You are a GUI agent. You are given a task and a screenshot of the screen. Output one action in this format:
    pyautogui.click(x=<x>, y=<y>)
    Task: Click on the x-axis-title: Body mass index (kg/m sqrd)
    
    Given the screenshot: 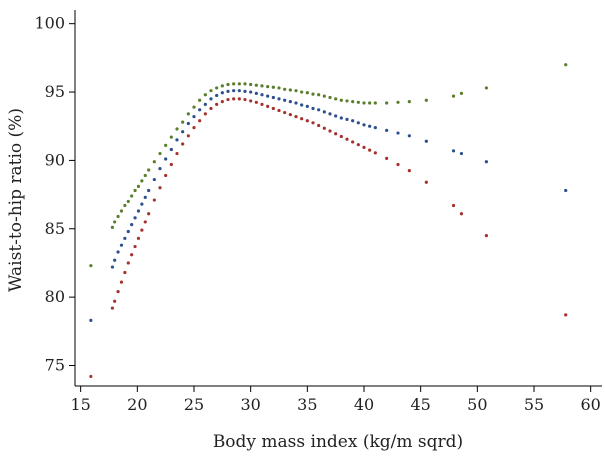 What is the action you would take?
    pyautogui.click(x=338, y=442)
    